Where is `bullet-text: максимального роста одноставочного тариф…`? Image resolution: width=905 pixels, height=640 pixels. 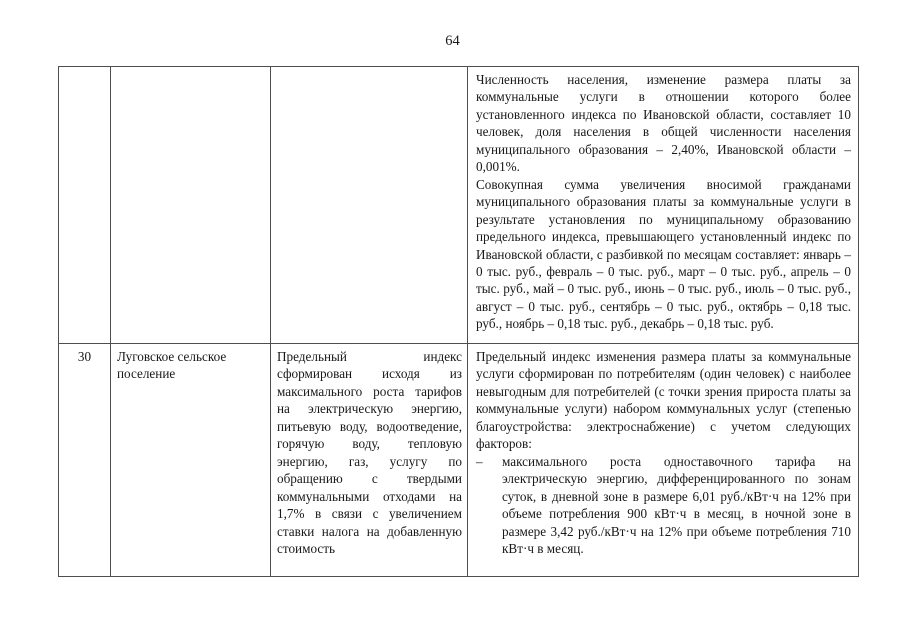 bullet-text: максимального роста одноставочного тариф… is located at coordinates (676, 504).